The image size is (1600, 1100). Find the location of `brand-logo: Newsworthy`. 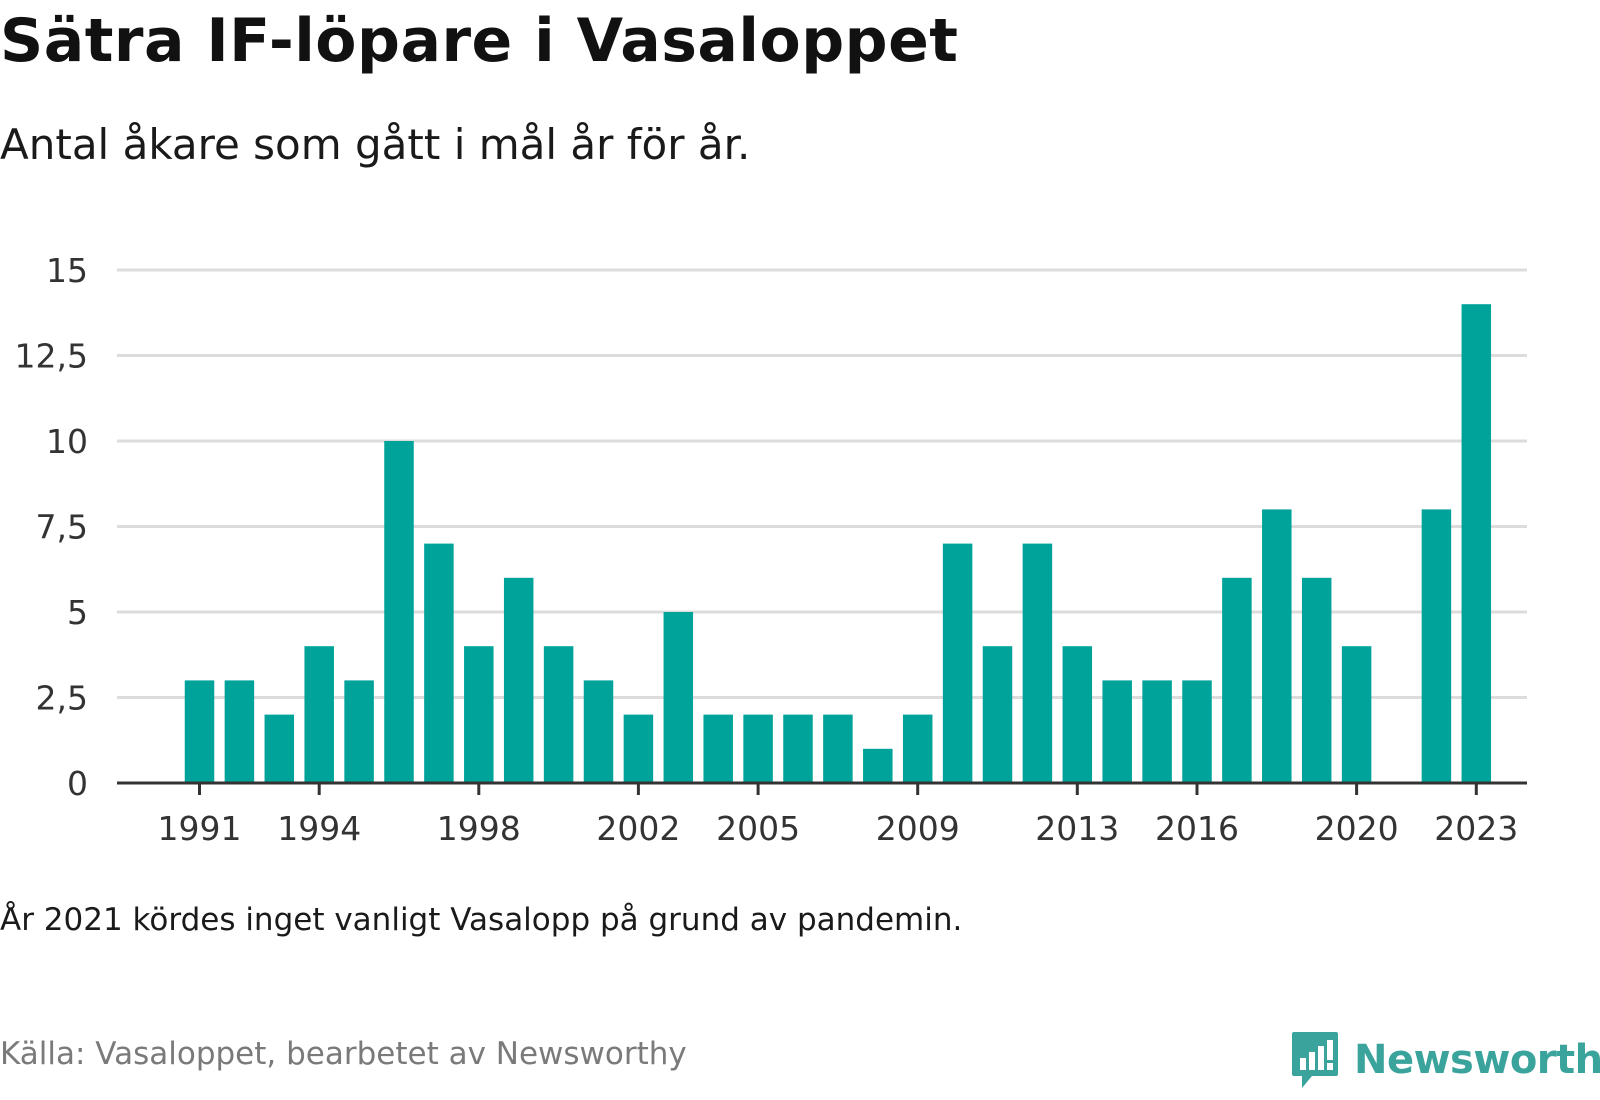

brand-logo: Newsworthy is located at coordinates (1445, 1060).